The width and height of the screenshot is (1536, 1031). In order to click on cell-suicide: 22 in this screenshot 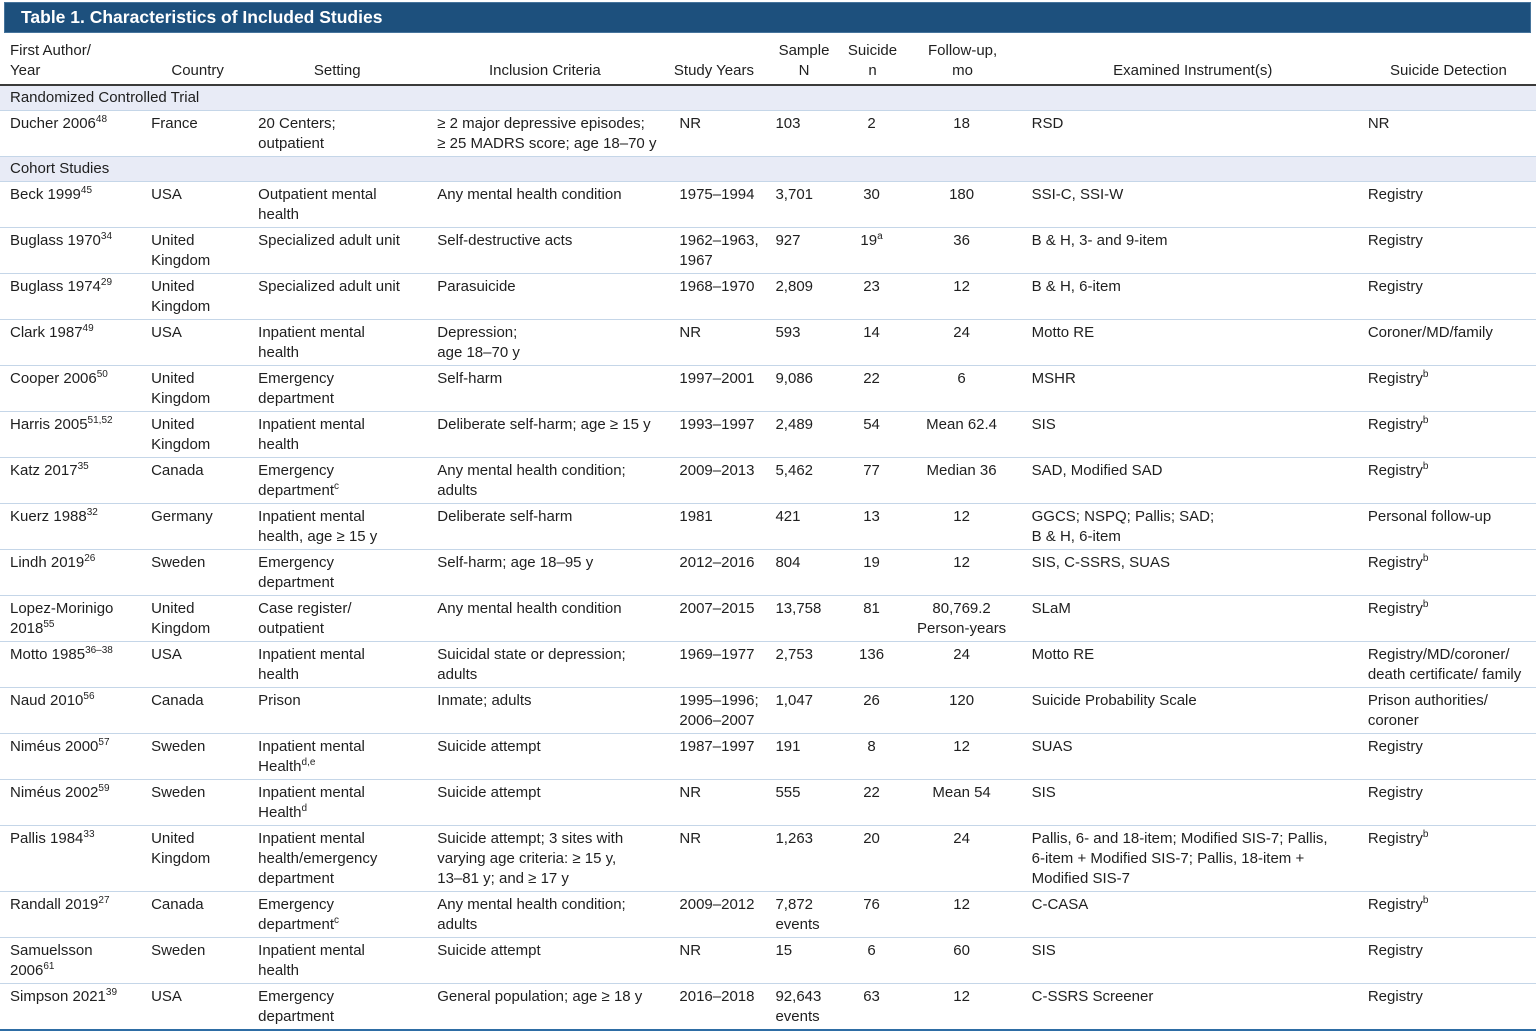, I will do `click(874, 802)`.